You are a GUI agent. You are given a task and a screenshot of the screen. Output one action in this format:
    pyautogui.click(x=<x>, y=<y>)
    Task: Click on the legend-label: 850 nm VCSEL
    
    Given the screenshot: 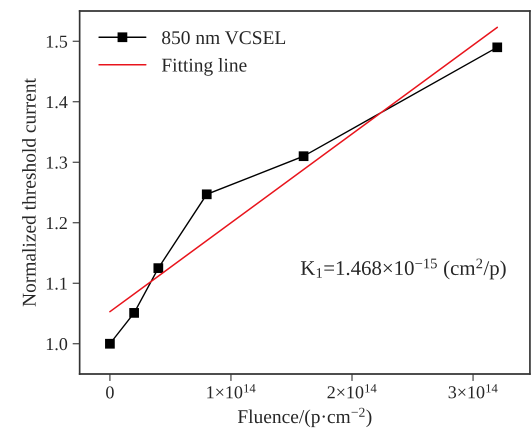 What is the action you would take?
    pyautogui.click(x=224, y=37)
    